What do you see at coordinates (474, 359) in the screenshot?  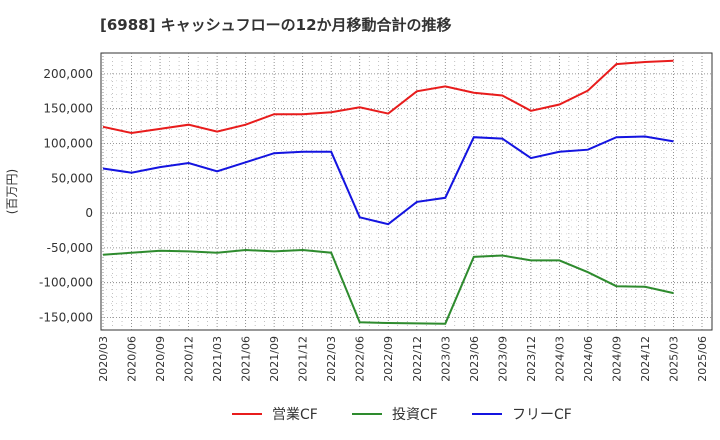 I see `x-tick-label: 2023/06` at bounding box center [474, 359].